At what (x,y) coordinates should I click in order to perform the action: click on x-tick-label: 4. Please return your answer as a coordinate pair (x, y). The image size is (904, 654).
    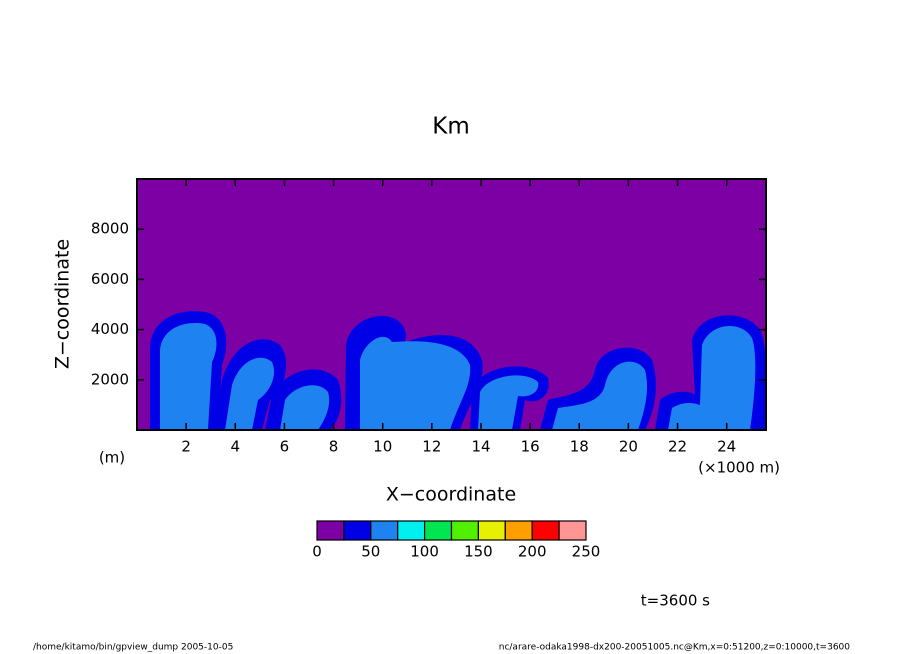
    Looking at the image, I should click on (236, 447).